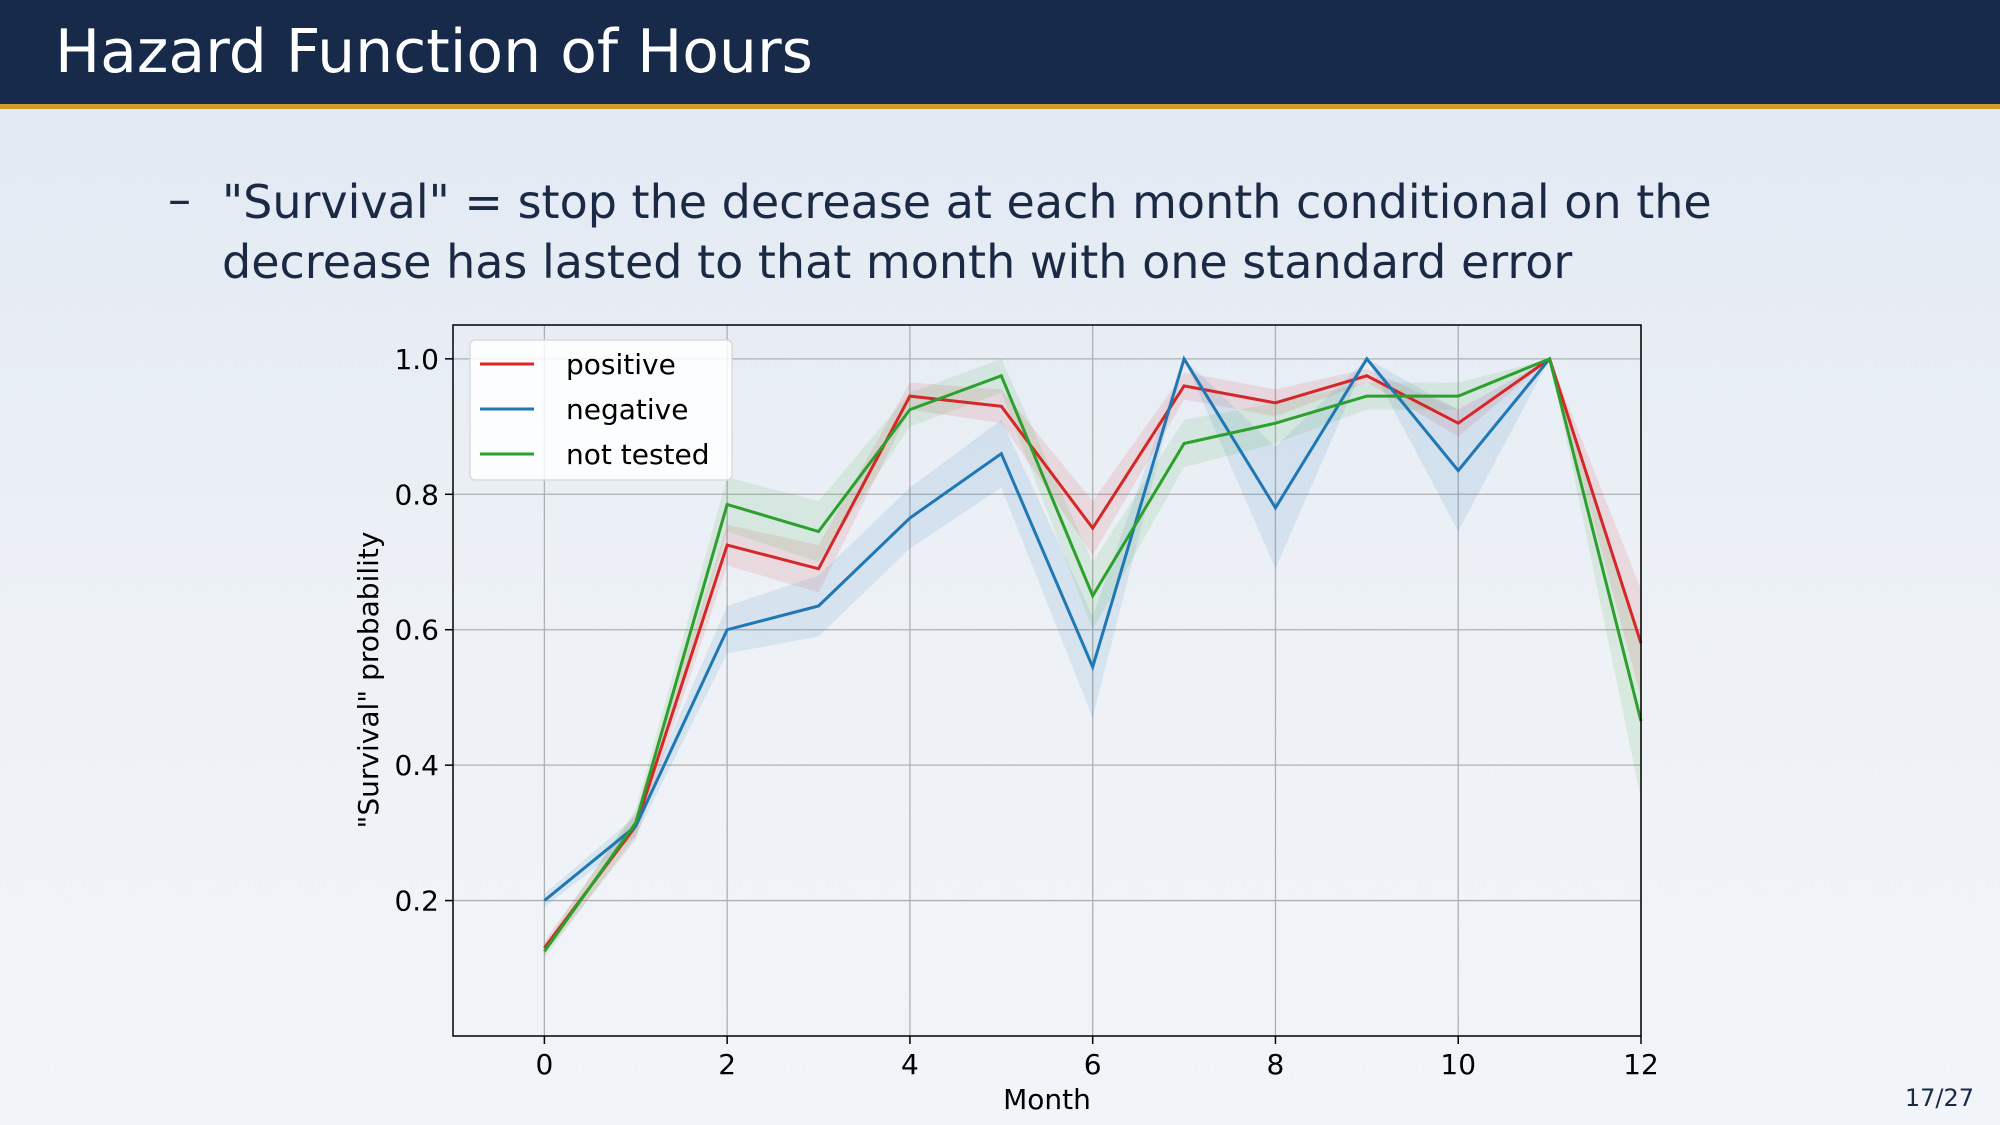 The image size is (2000, 1125). I want to click on x-tick-label: 12, so click(1641, 1064).